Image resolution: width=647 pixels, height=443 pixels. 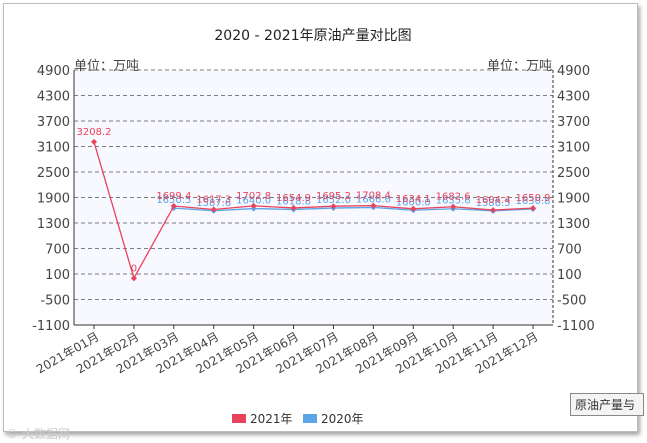 What do you see at coordinates (519, 66) in the screenshot?
I see `y-axis-unit-right: 单位：万吨` at bounding box center [519, 66].